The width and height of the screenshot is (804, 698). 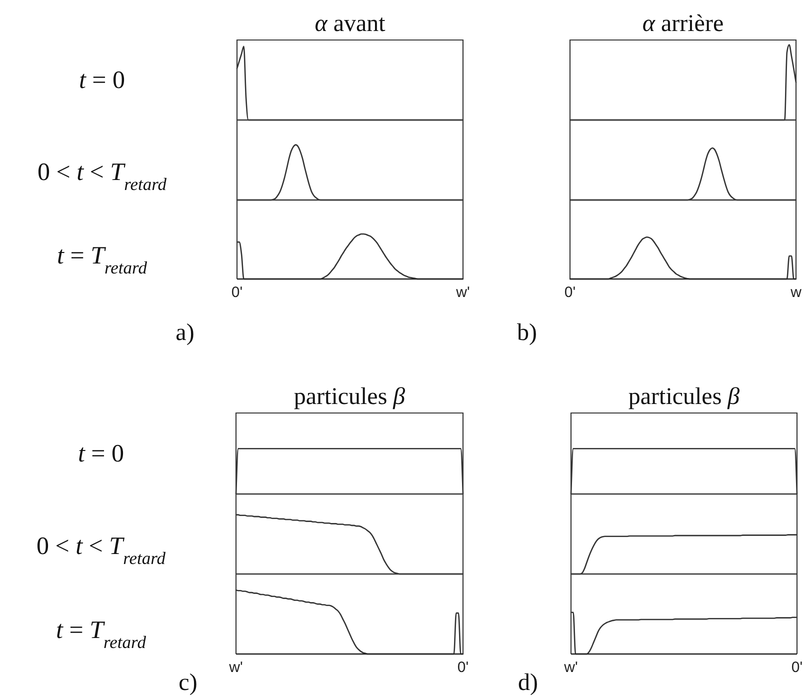 I want to click on x-tick-label: w, so click(x=796, y=292).